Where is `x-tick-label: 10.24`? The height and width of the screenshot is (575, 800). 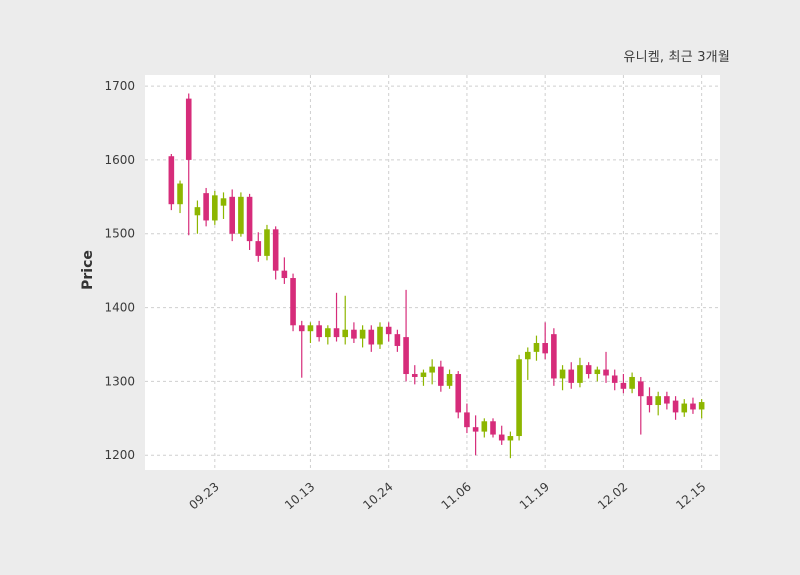
x-tick-label: 10.24 is located at coordinates (377, 496).